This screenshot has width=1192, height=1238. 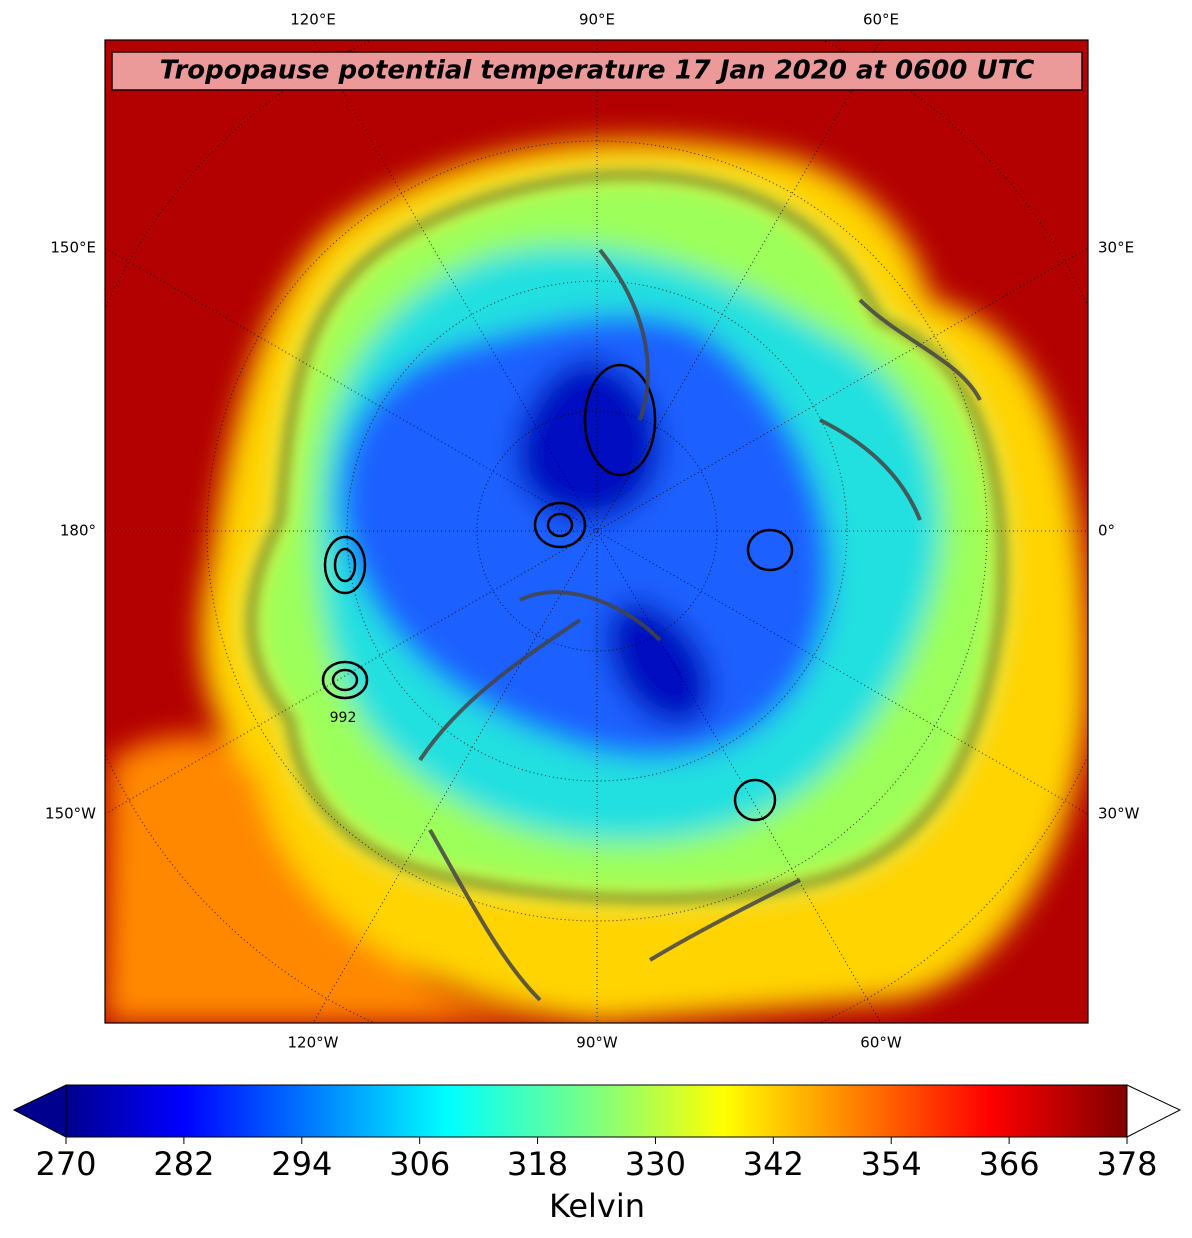 What do you see at coordinates (1009, 1164) in the screenshot?
I see `colorbar-tick-label: 366` at bounding box center [1009, 1164].